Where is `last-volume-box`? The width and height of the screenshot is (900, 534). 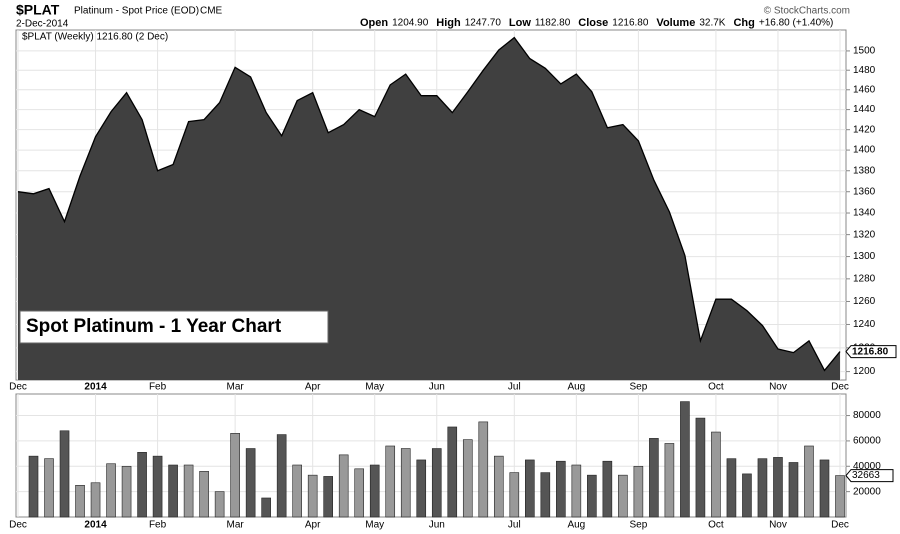
last-volume-box is located at coordinates (869, 476).